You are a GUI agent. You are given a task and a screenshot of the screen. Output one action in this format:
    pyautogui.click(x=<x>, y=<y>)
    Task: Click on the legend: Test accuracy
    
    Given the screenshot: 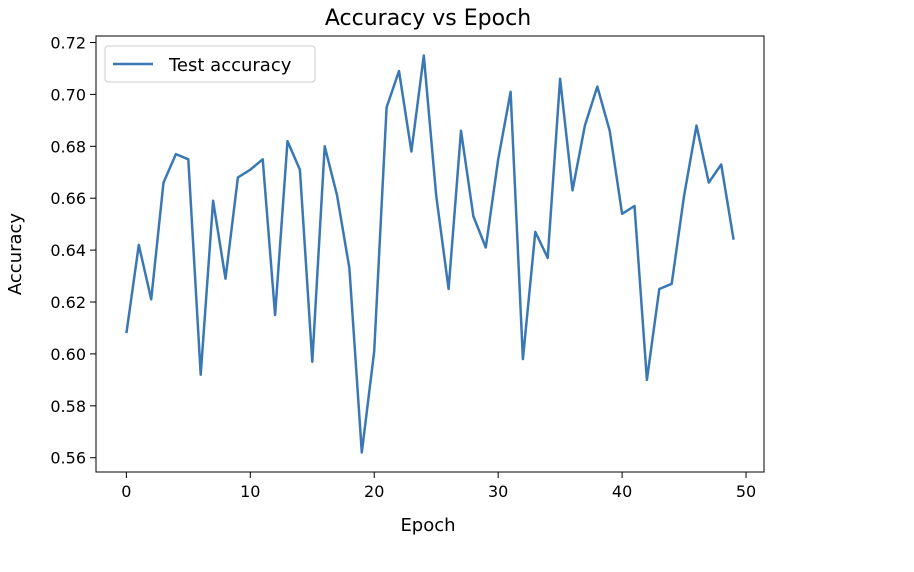 What is the action you would take?
    pyautogui.click(x=210, y=64)
    